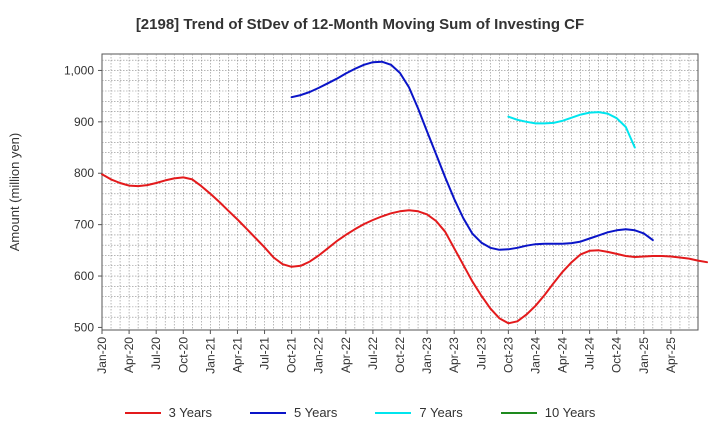  I want to click on x-tick-label: Jul-23, so click(481, 353).